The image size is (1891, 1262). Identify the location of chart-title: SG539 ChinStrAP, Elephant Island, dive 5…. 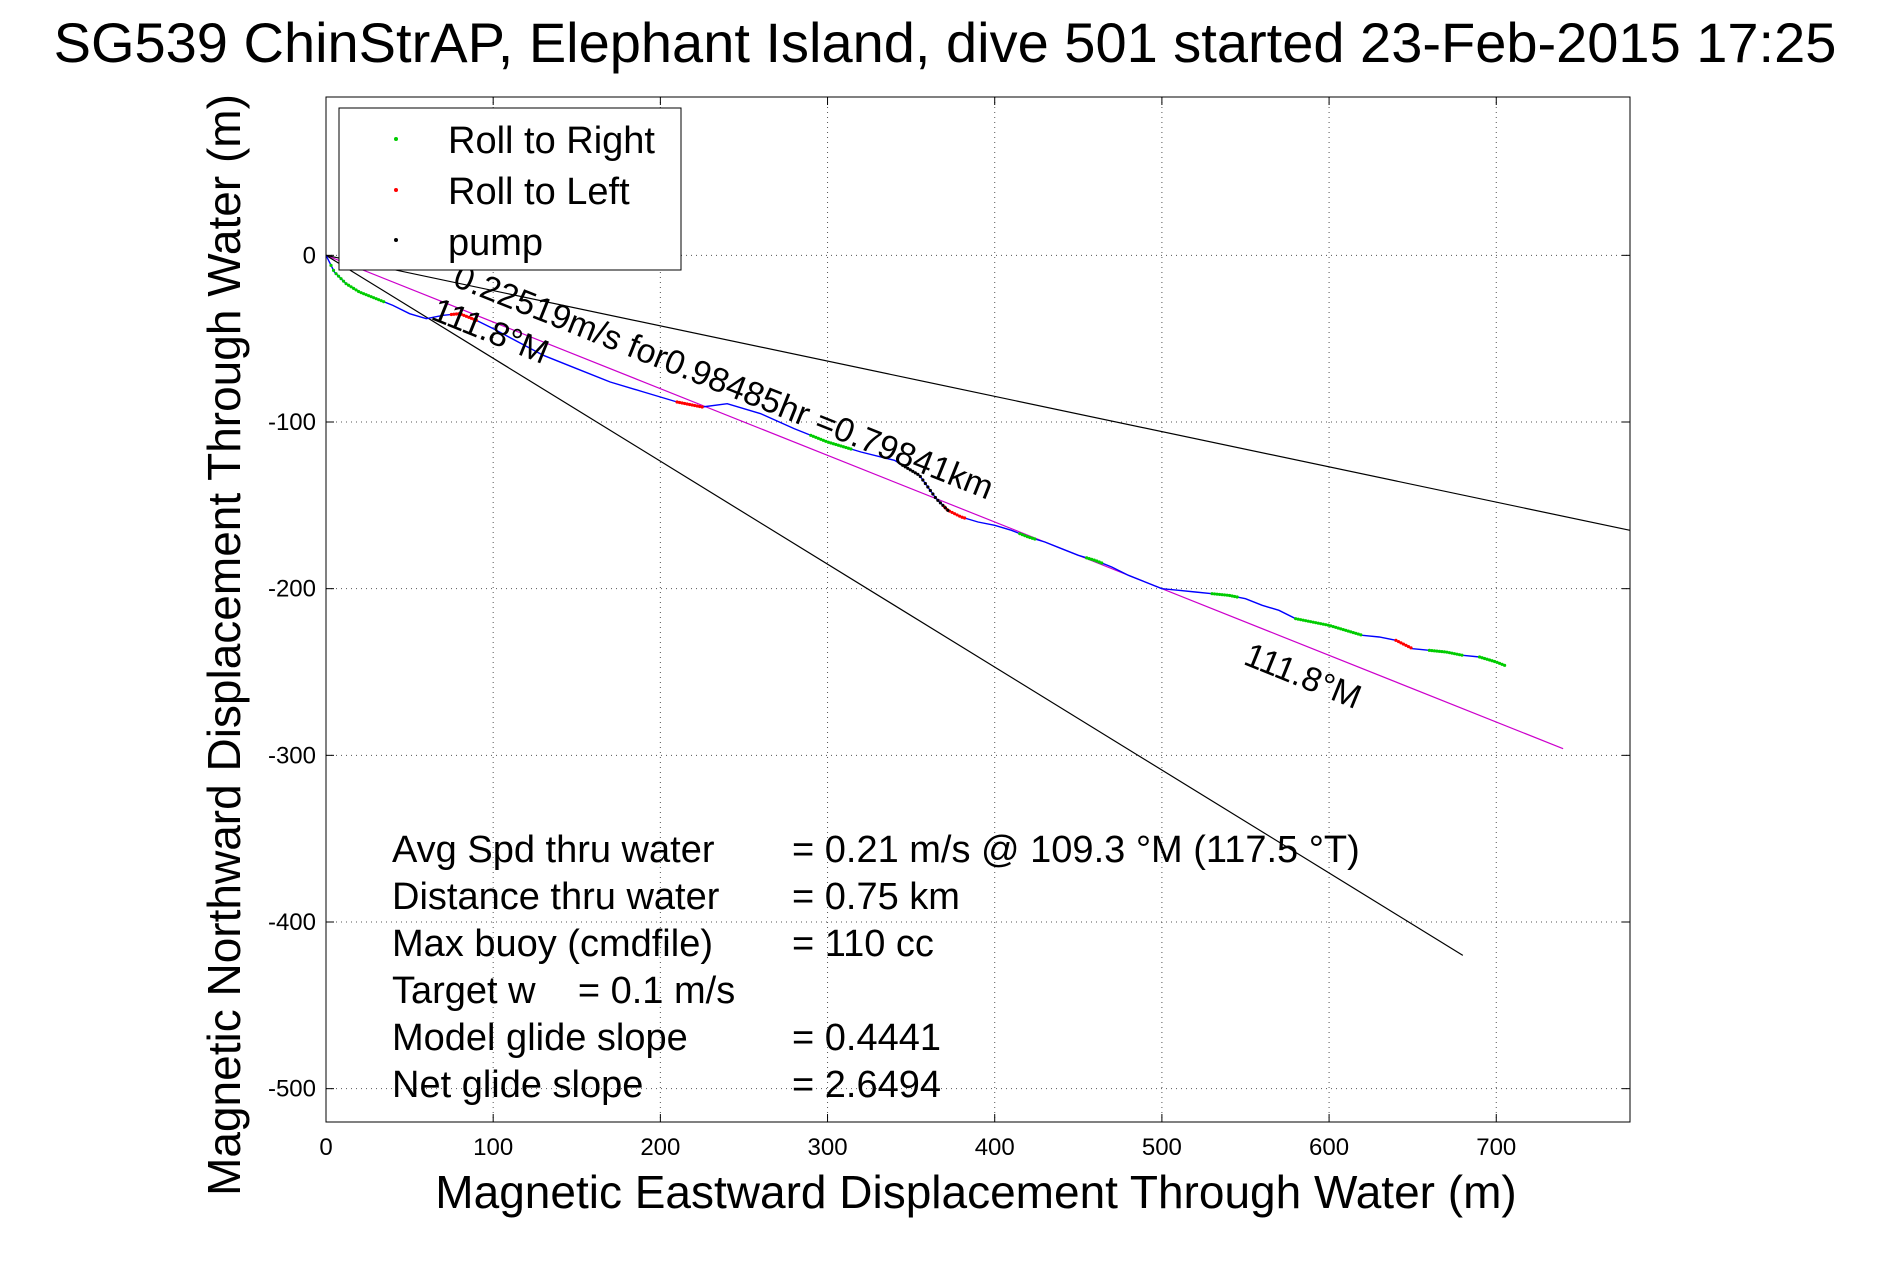
(945, 42).